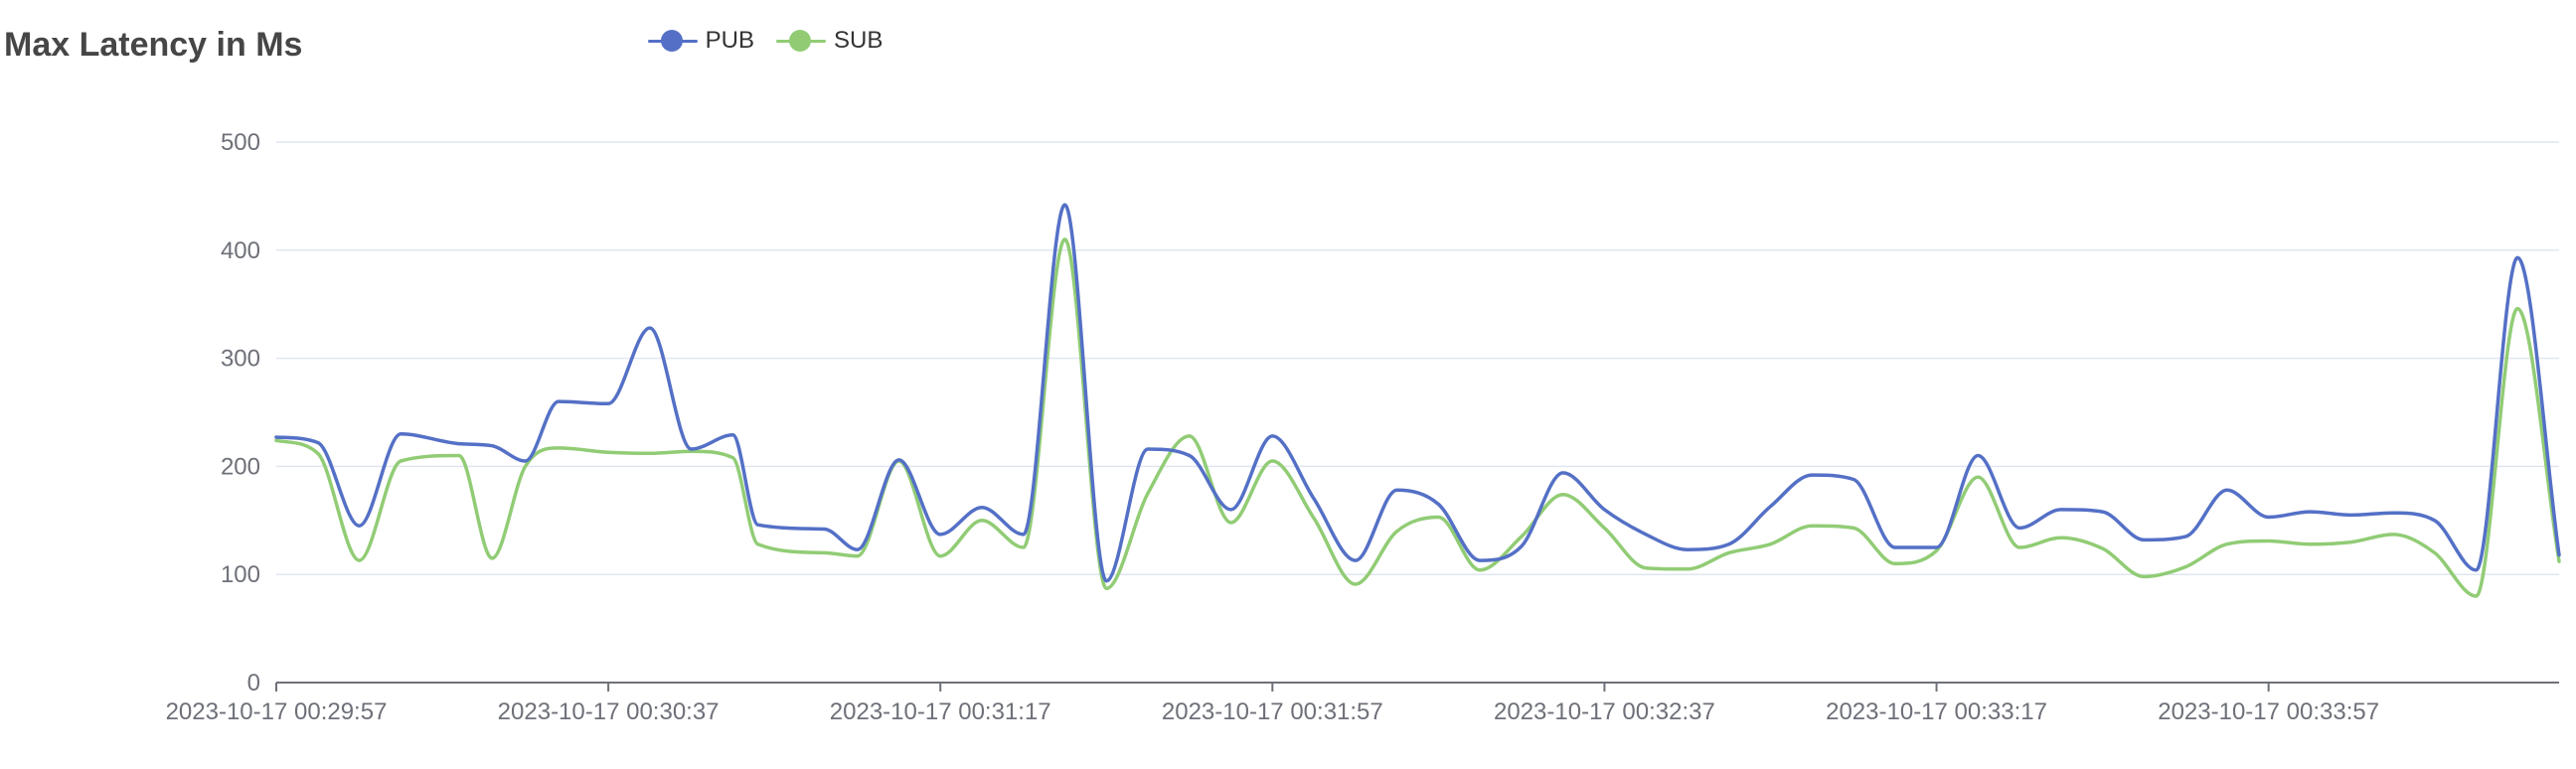 The height and width of the screenshot is (769, 2576). Describe the element at coordinates (277, 711) in the screenshot. I see `x-tick-label: 2023-10-17 00:29:57` at that location.